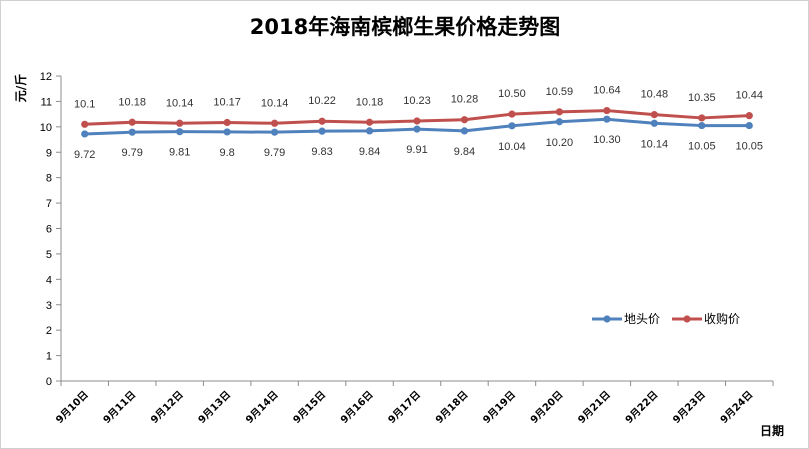  I want to click on data-label: 10.50, so click(512, 94).